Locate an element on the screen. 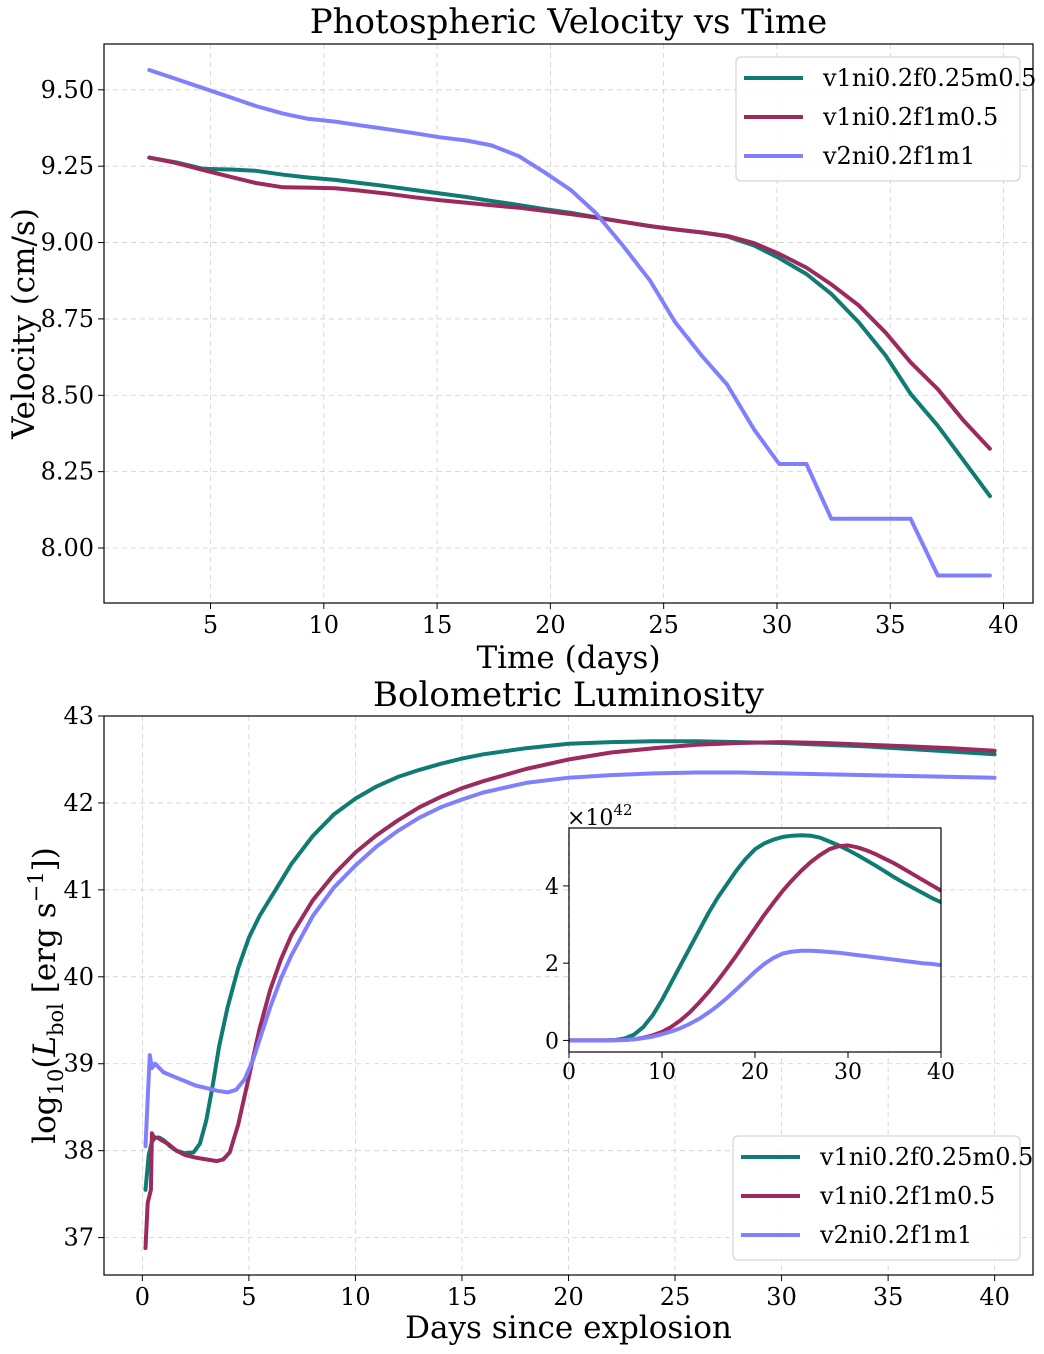 The width and height of the screenshot is (1044, 1354). y-tick-label: 8.25 is located at coordinates (67, 472).